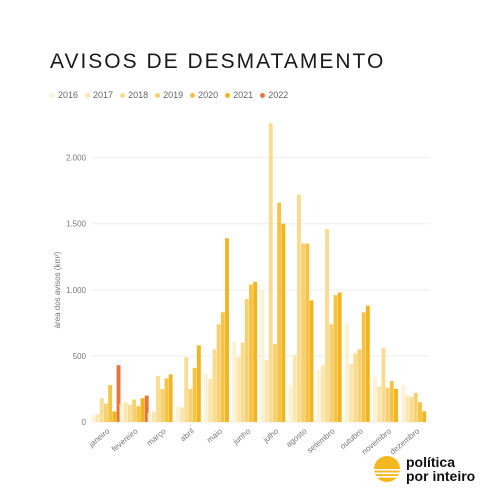 This screenshot has width=500, height=500. Describe the element at coordinates (218, 61) in the screenshot. I see `chart-title: AVISOS DE DESMATAMENTO` at that location.